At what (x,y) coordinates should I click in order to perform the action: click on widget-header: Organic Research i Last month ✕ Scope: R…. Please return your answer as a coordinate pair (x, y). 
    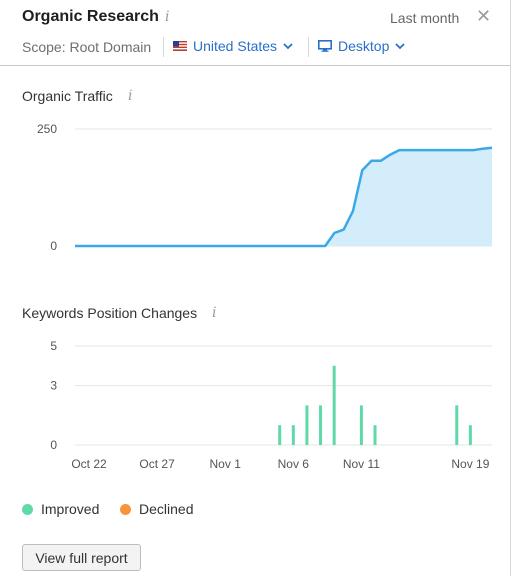
    Looking at the image, I should click on (255, 33).